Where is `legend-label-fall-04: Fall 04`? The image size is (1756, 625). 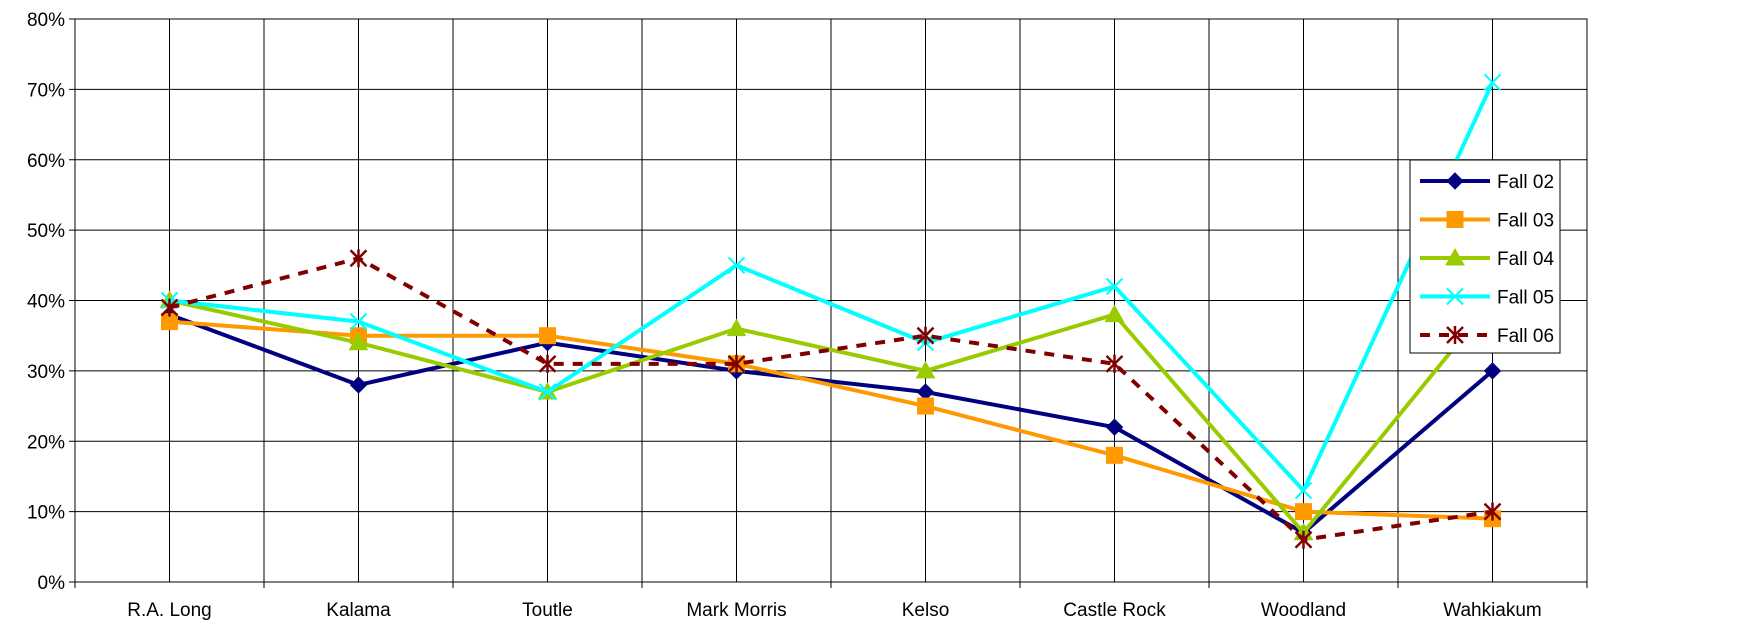 legend-label-fall-04: Fall 04 is located at coordinates (1525, 259).